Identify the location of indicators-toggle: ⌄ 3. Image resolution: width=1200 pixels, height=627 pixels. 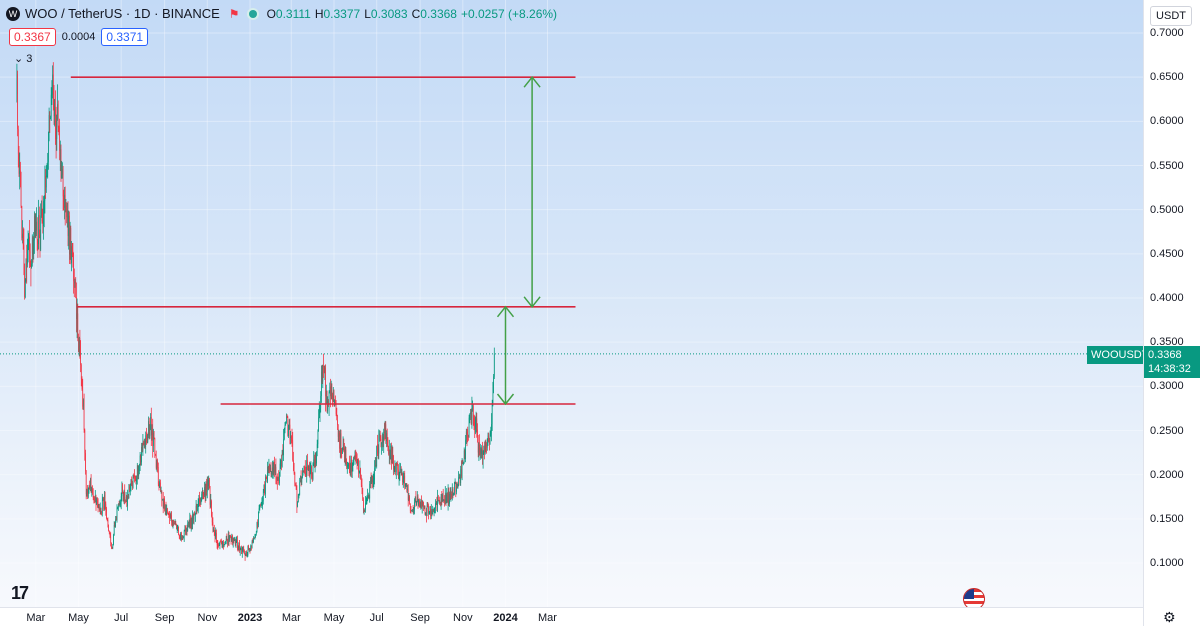
(23, 58).